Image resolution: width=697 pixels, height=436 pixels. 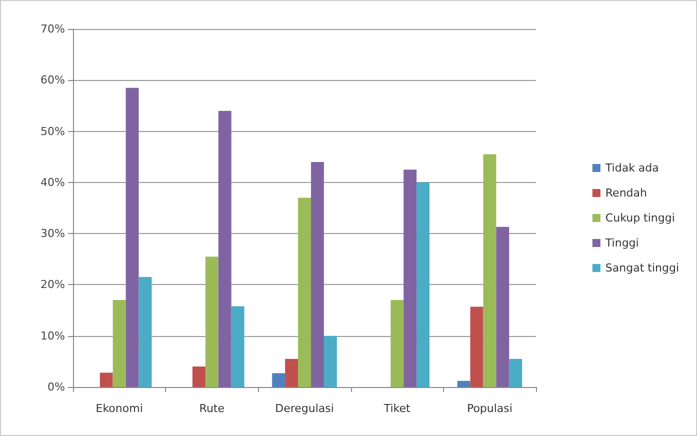 What do you see at coordinates (52, 335) in the screenshot?
I see `y-tick-label: 10%` at bounding box center [52, 335].